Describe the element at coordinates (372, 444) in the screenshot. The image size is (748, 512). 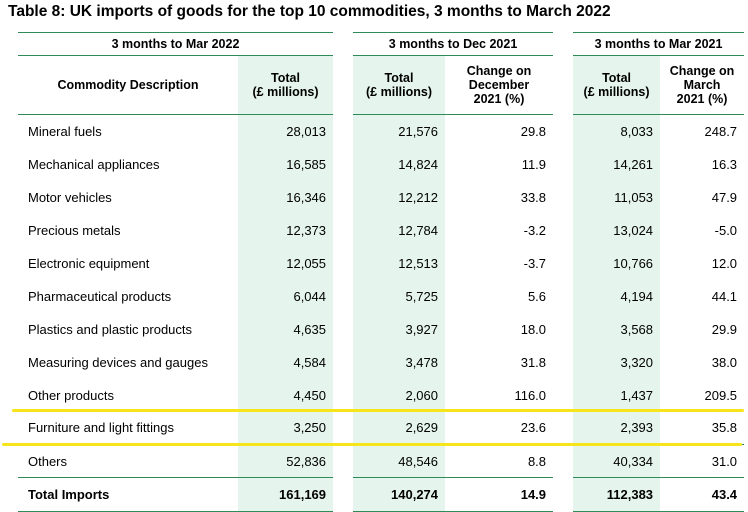
I see `highlight-line-bottom` at that location.